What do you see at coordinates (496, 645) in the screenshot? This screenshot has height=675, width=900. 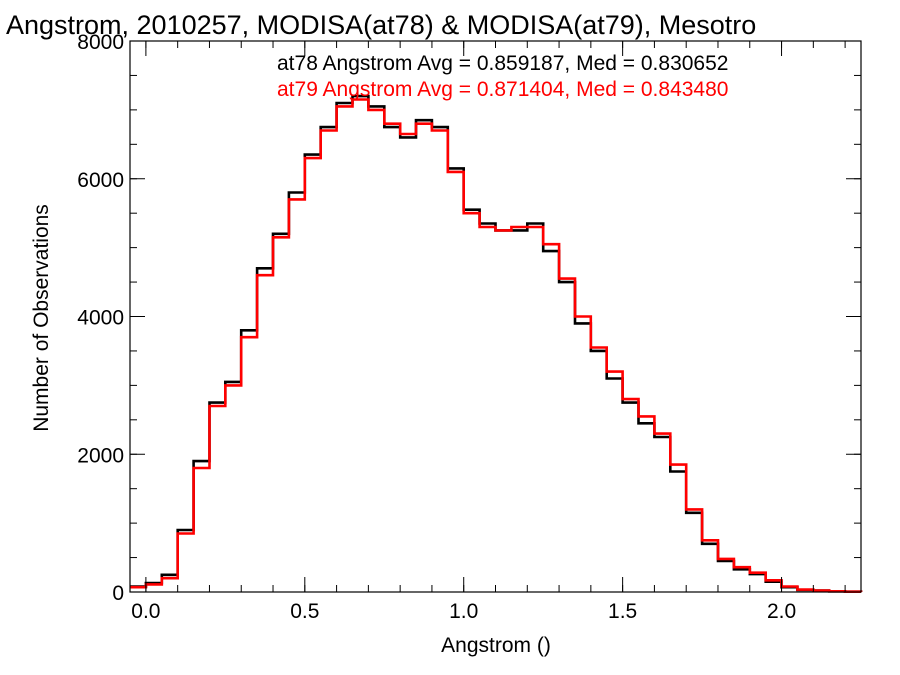 I see `x-axis-label: Angstrom ()` at bounding box center [496, 645].